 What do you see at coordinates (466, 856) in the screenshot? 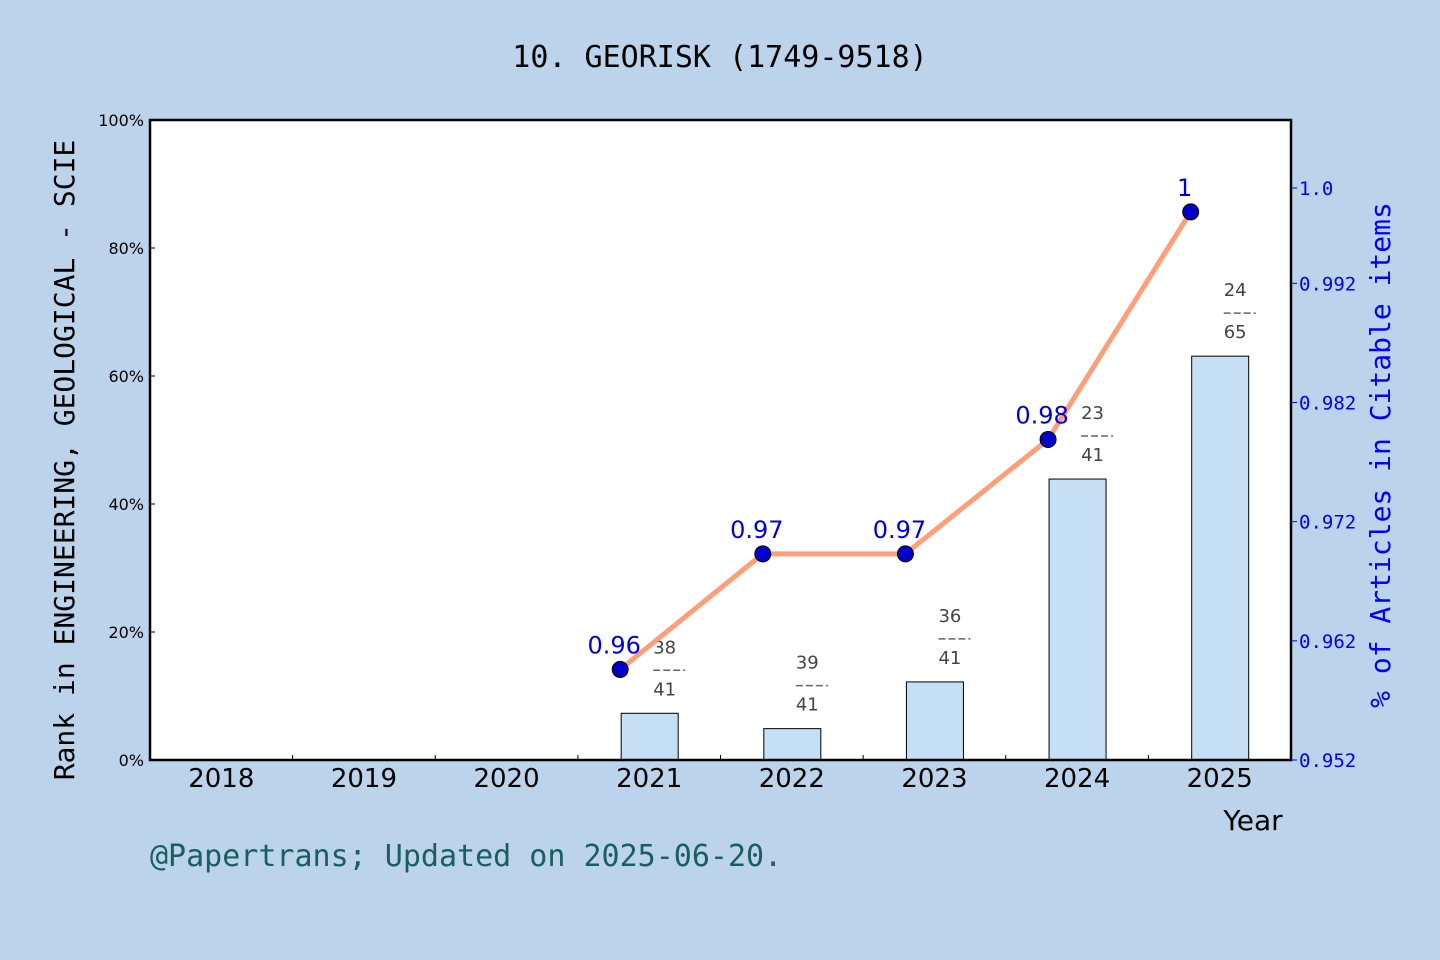
I see `footer-note: @Papertrans; Updated on 2025-06-20.` at bounding box center [466, 856].